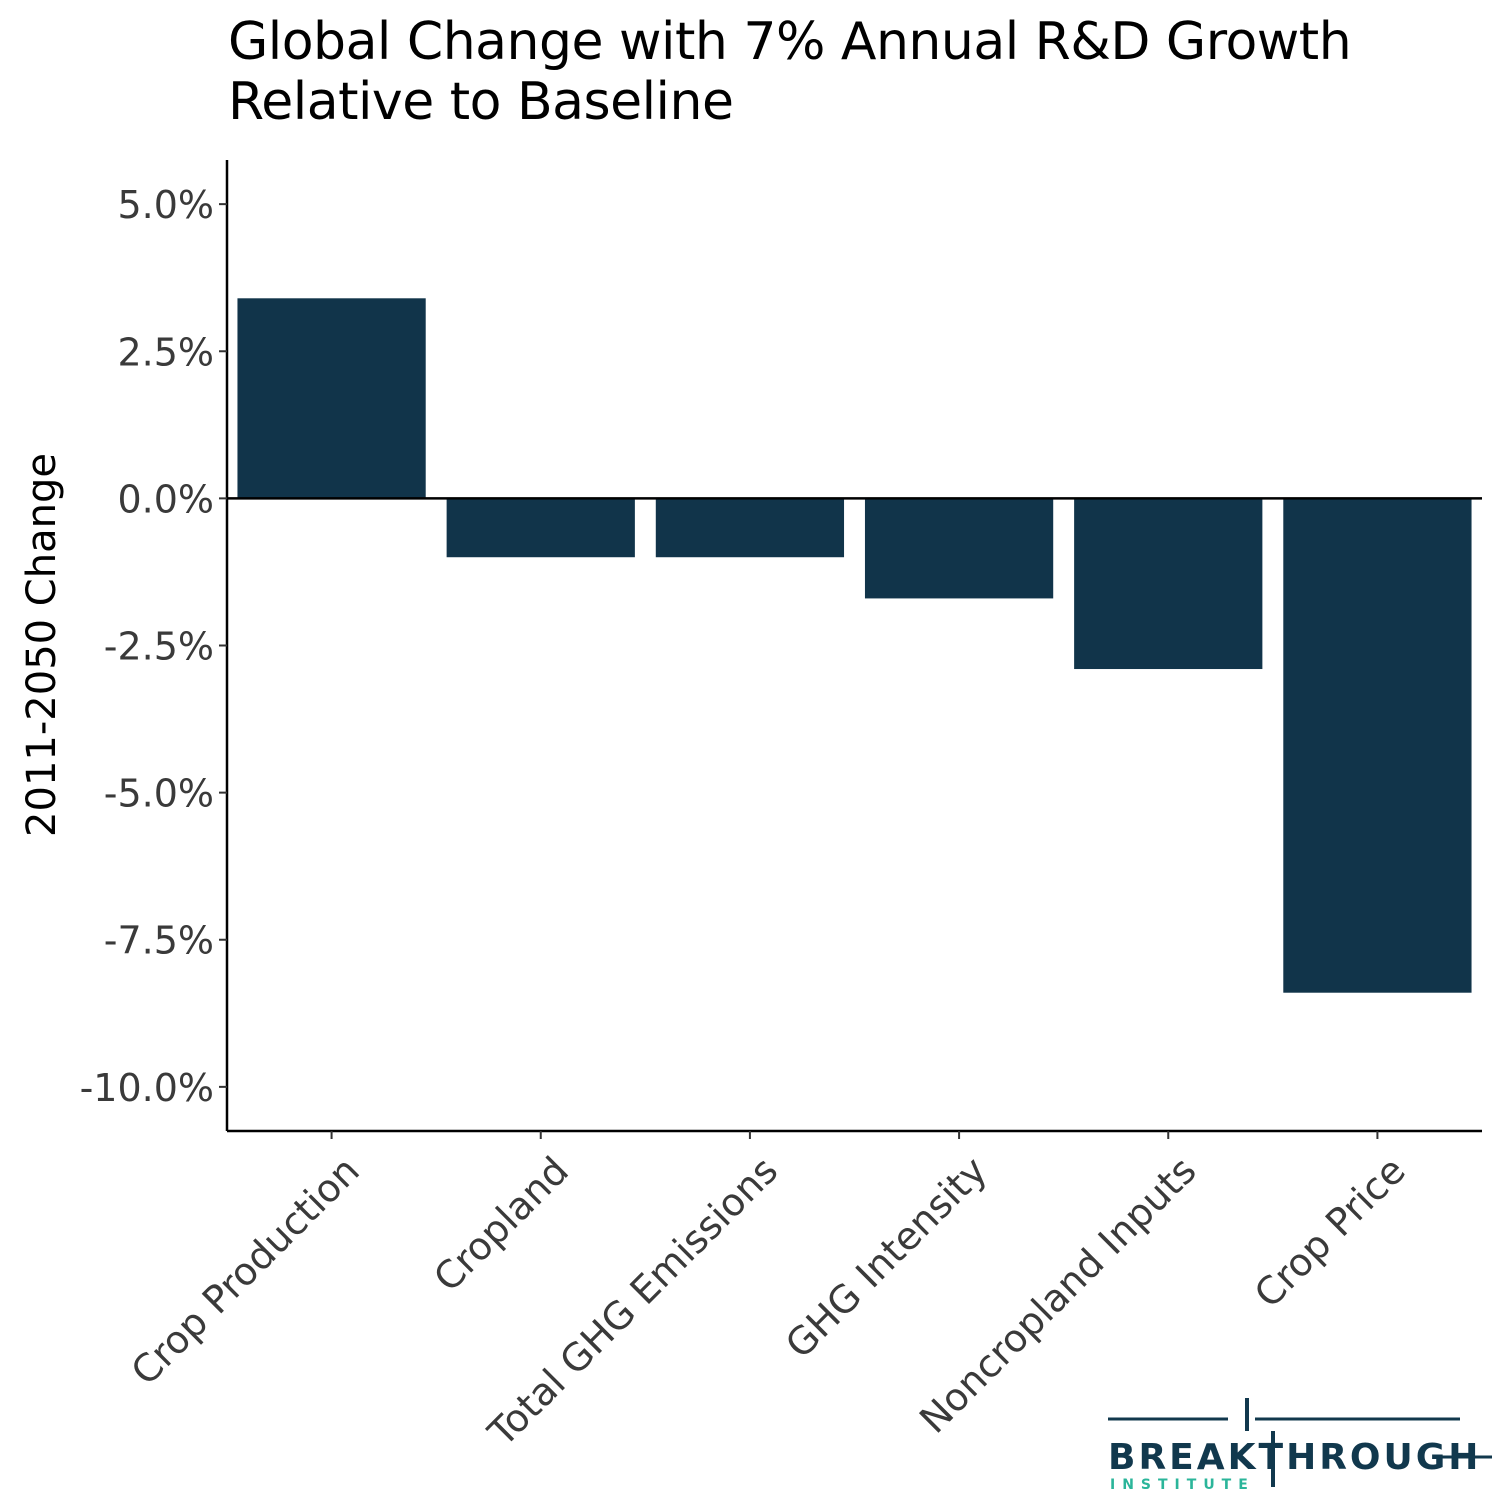 The width and height of the screenshot is (1500, 1500). Describe the element at coordinates (165, 352) in the screenshot. I see `y-tick-label: 2.5%` at that location.